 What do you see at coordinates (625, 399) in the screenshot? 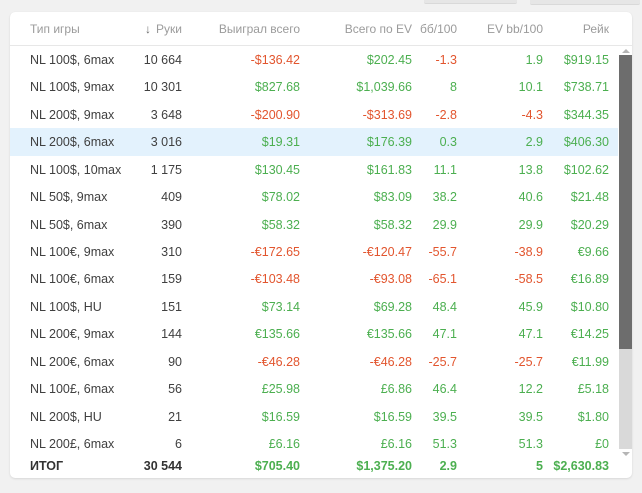
I see `scrollbar-track` at bounding box center [625, 399].